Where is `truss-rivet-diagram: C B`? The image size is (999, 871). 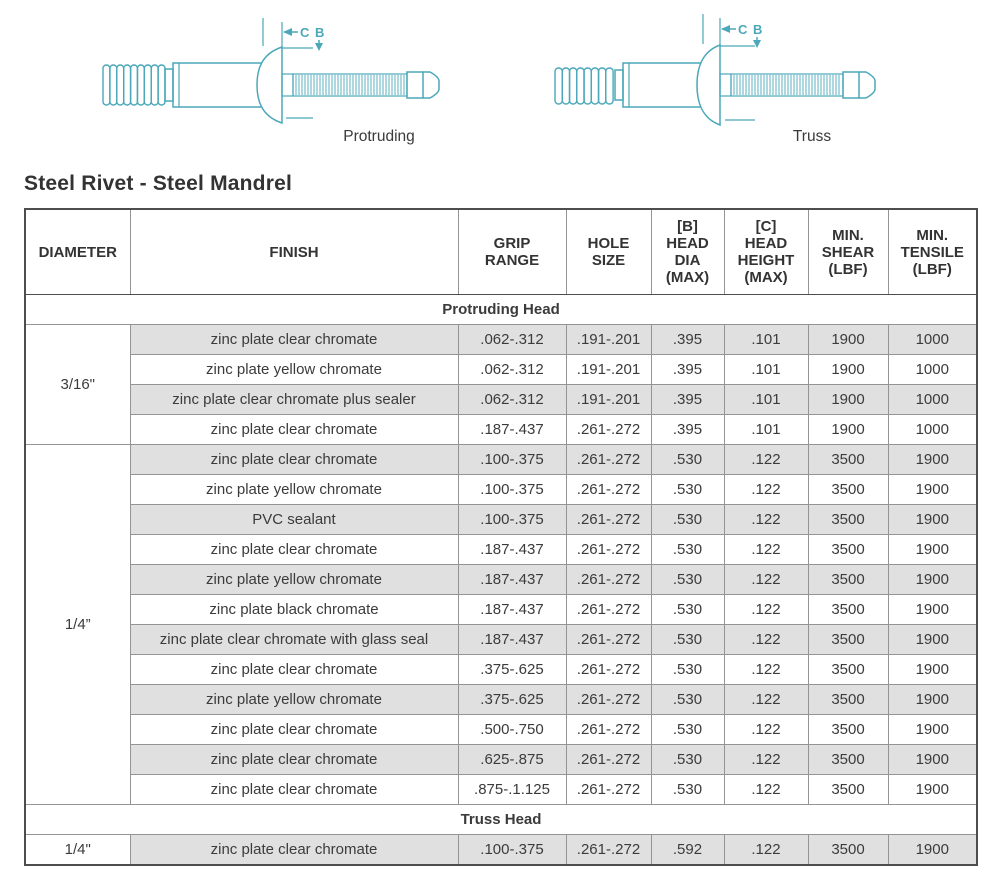
truss-rivet-diagram: C B is located at coordinates (715, 70).